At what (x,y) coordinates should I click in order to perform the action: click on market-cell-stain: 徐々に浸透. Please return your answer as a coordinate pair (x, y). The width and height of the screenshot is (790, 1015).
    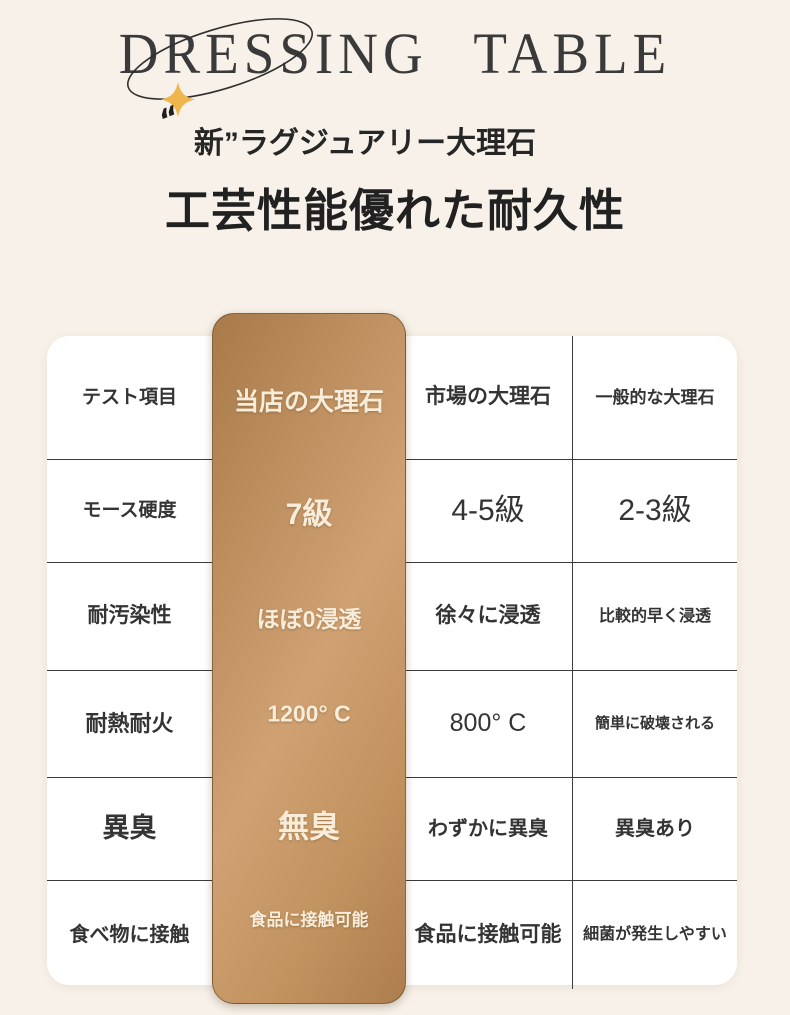
    Looking at the image, I should click on (488, 616).